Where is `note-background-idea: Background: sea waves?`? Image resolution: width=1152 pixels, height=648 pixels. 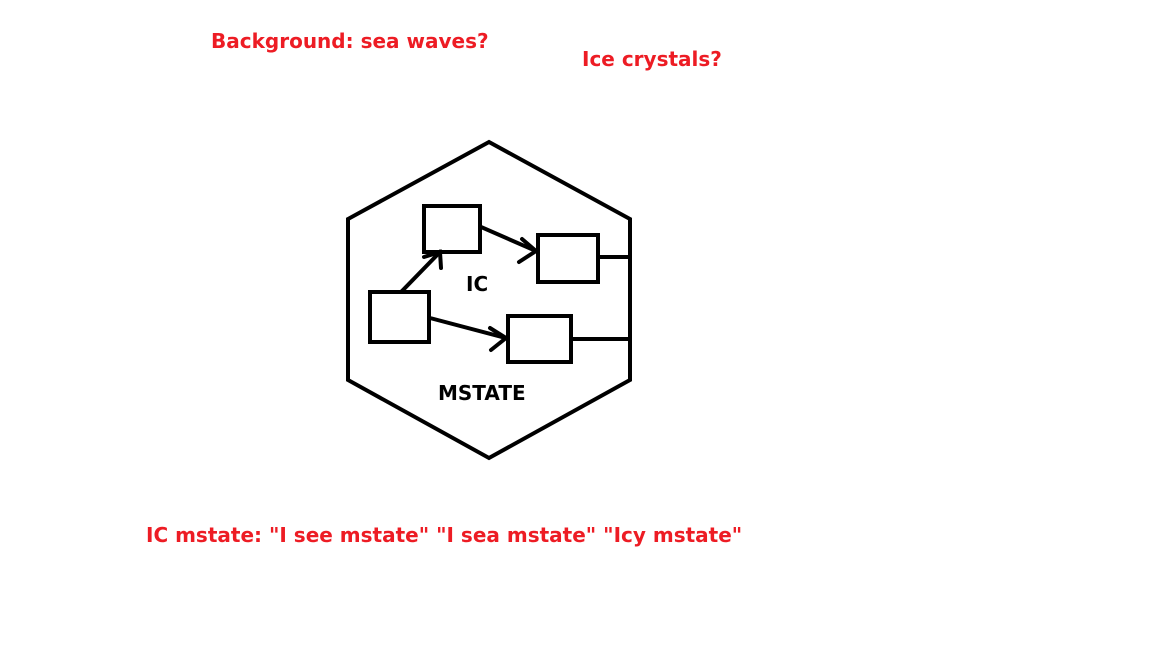
note-background-idea: Background: sea waves? is located at coordinates (350, 41).